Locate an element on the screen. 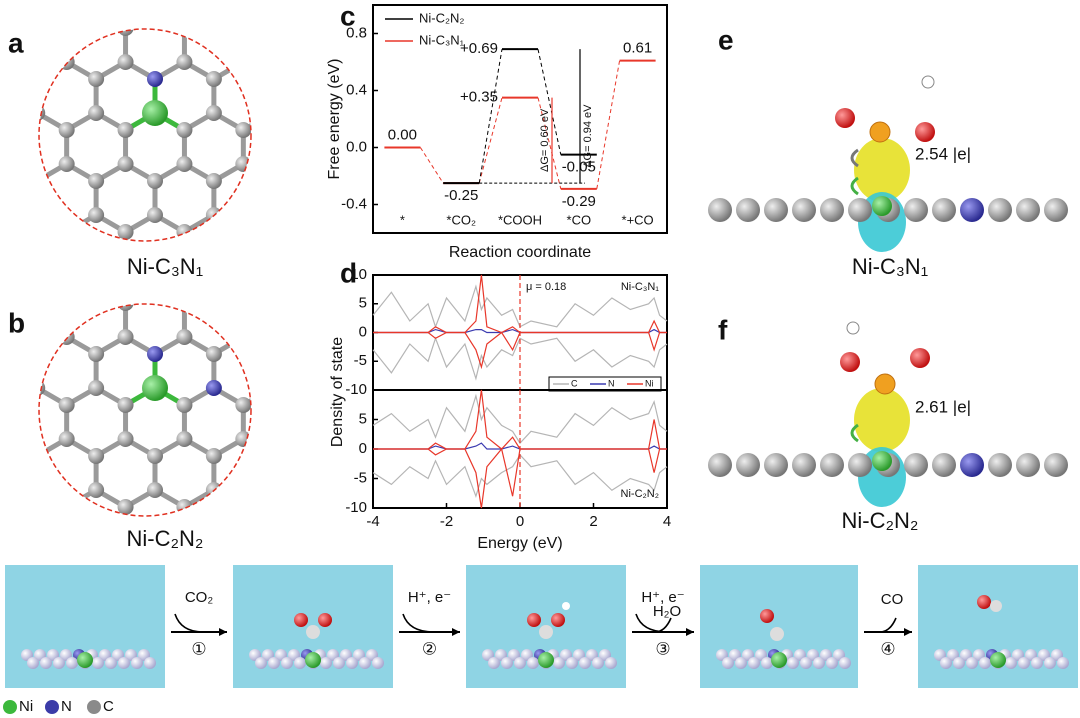 The image size is (1080, 718). x-tick-label: *COOH is located at coordinates (520, 219).